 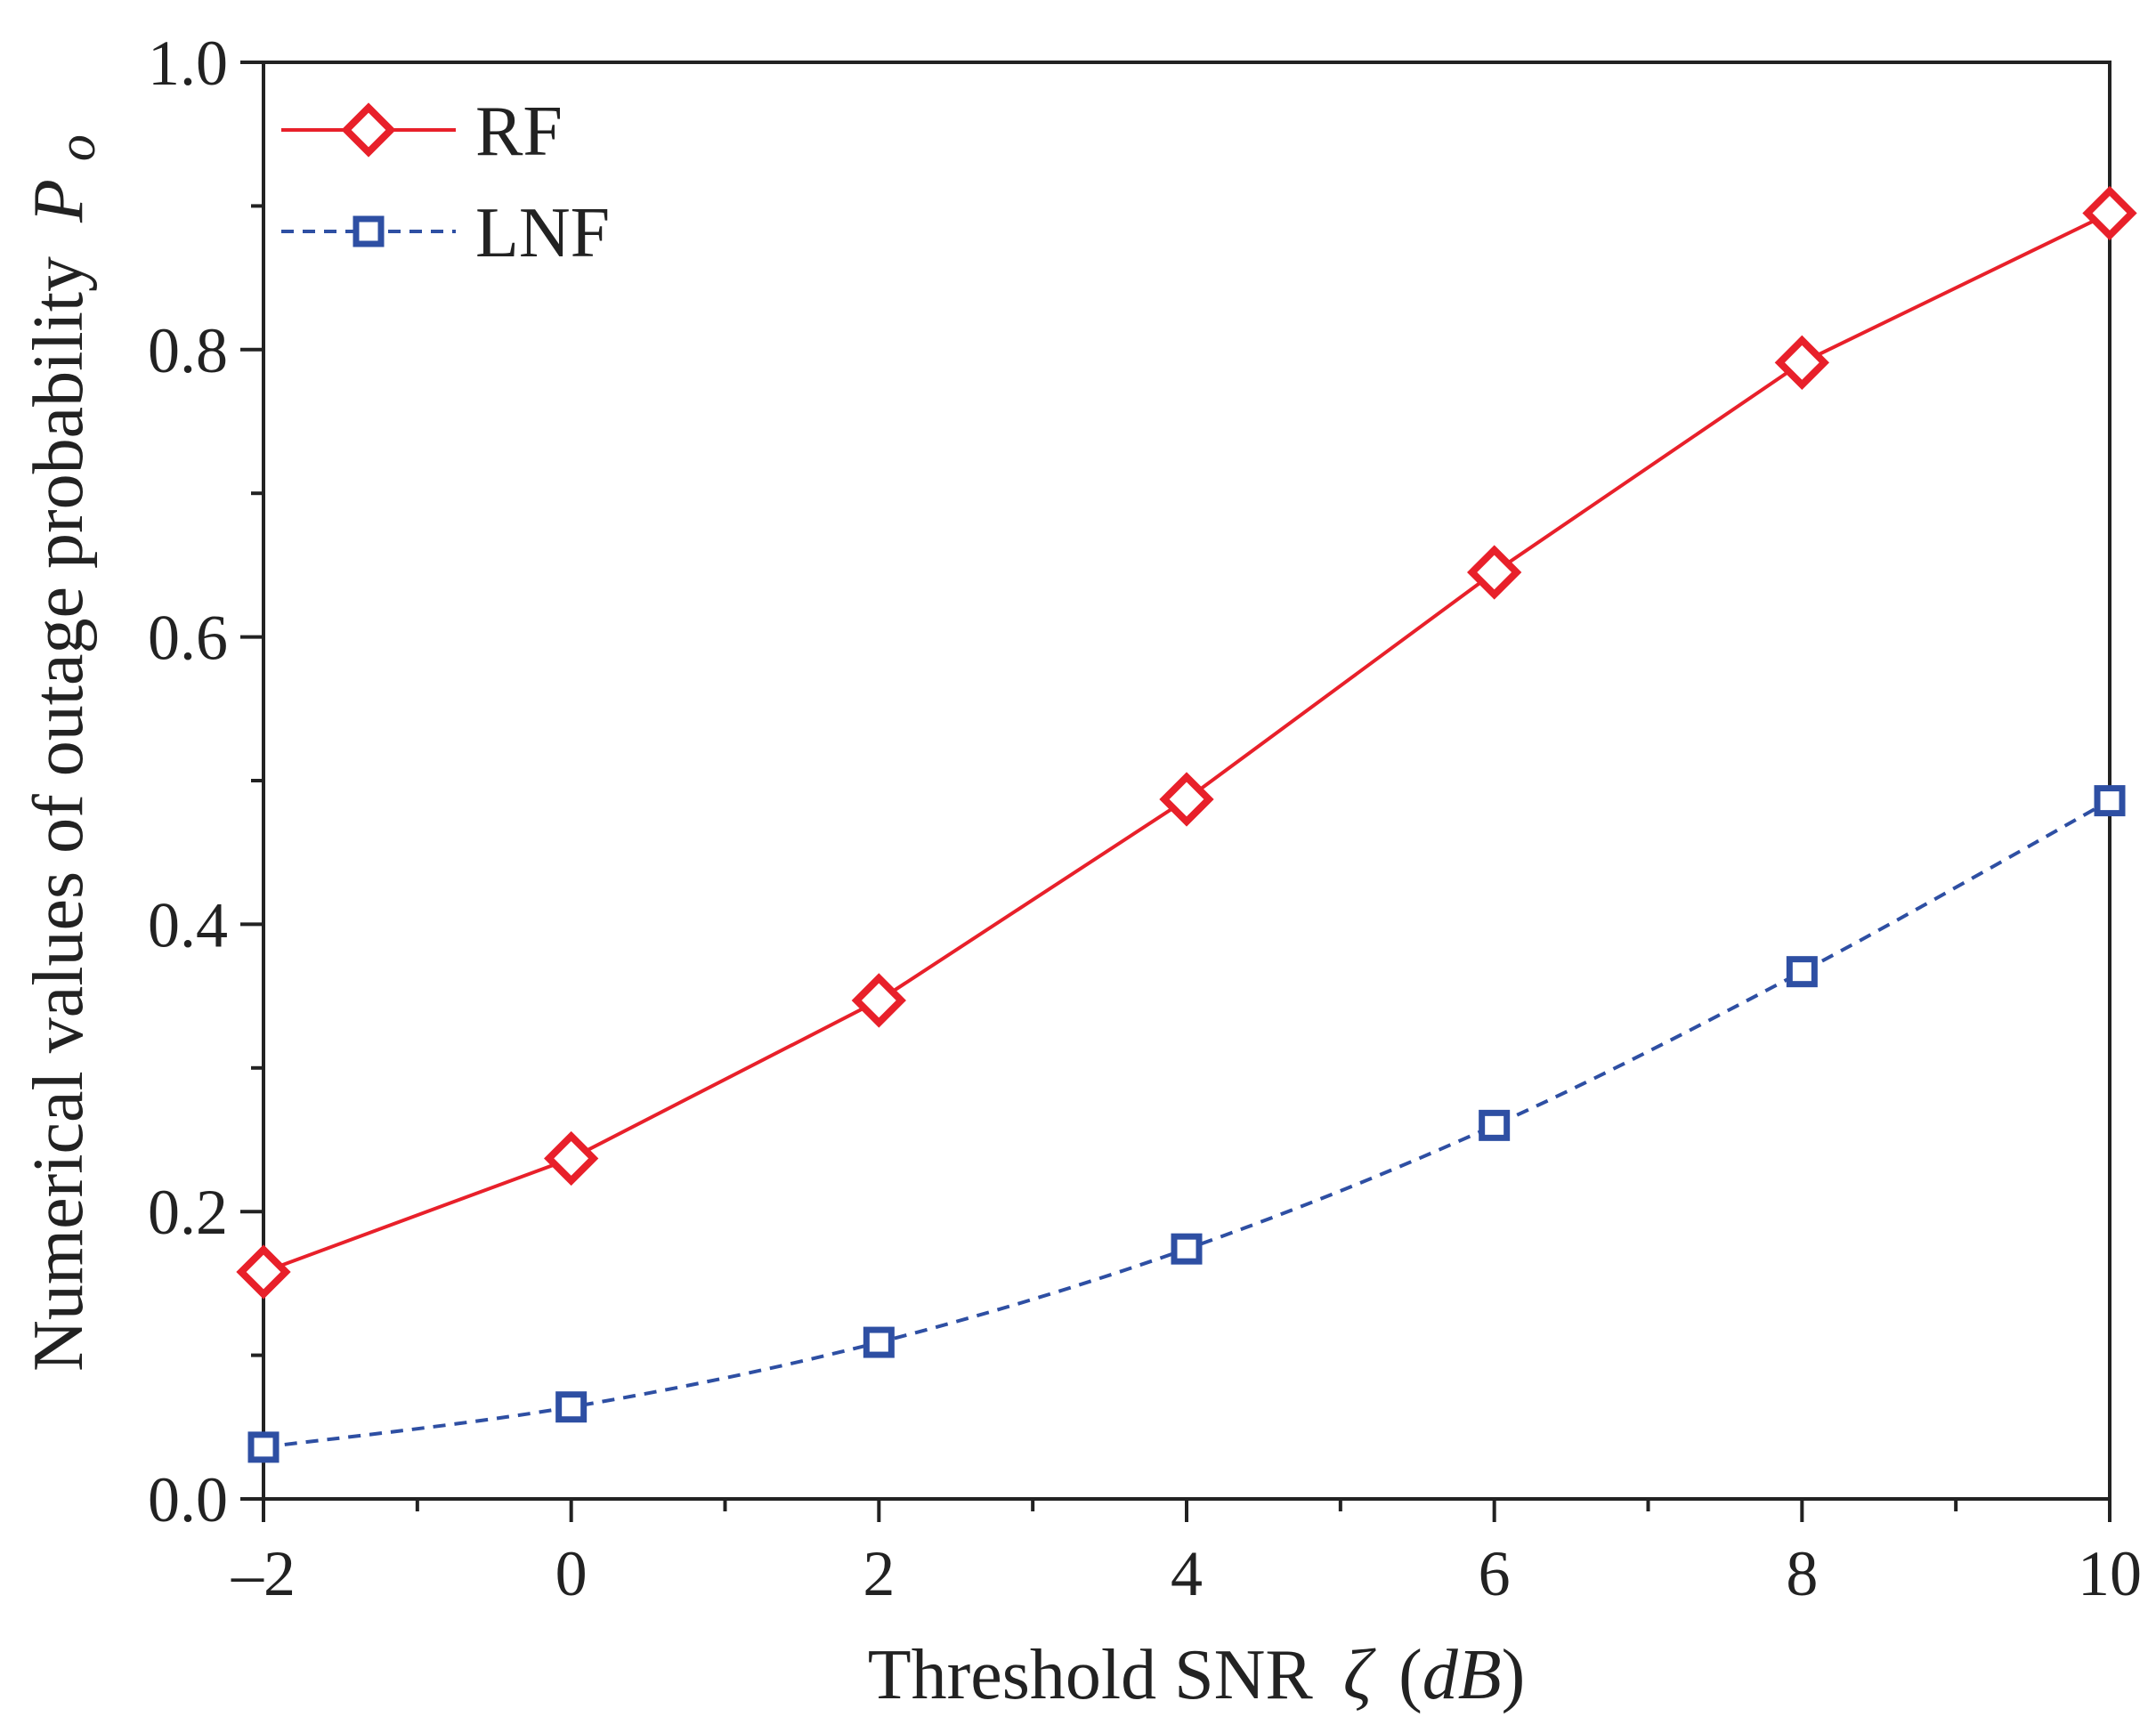 I want to click on x-tick-label: –2, so click(x=263, y=1573).